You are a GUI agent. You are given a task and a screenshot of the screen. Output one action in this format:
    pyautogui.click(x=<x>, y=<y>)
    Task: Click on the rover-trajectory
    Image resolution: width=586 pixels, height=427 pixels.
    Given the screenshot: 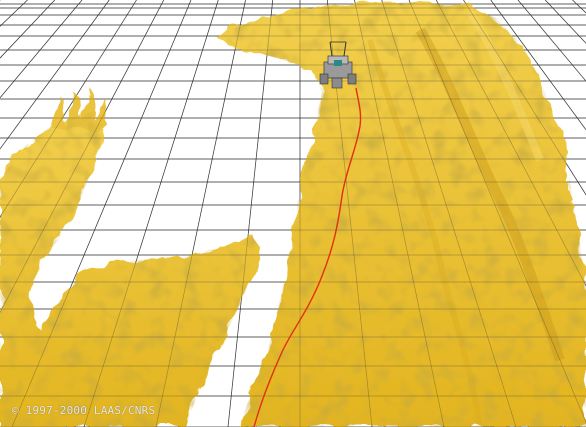 What is the action you would take?
    pyautogui.click(x=307, y=257)
    